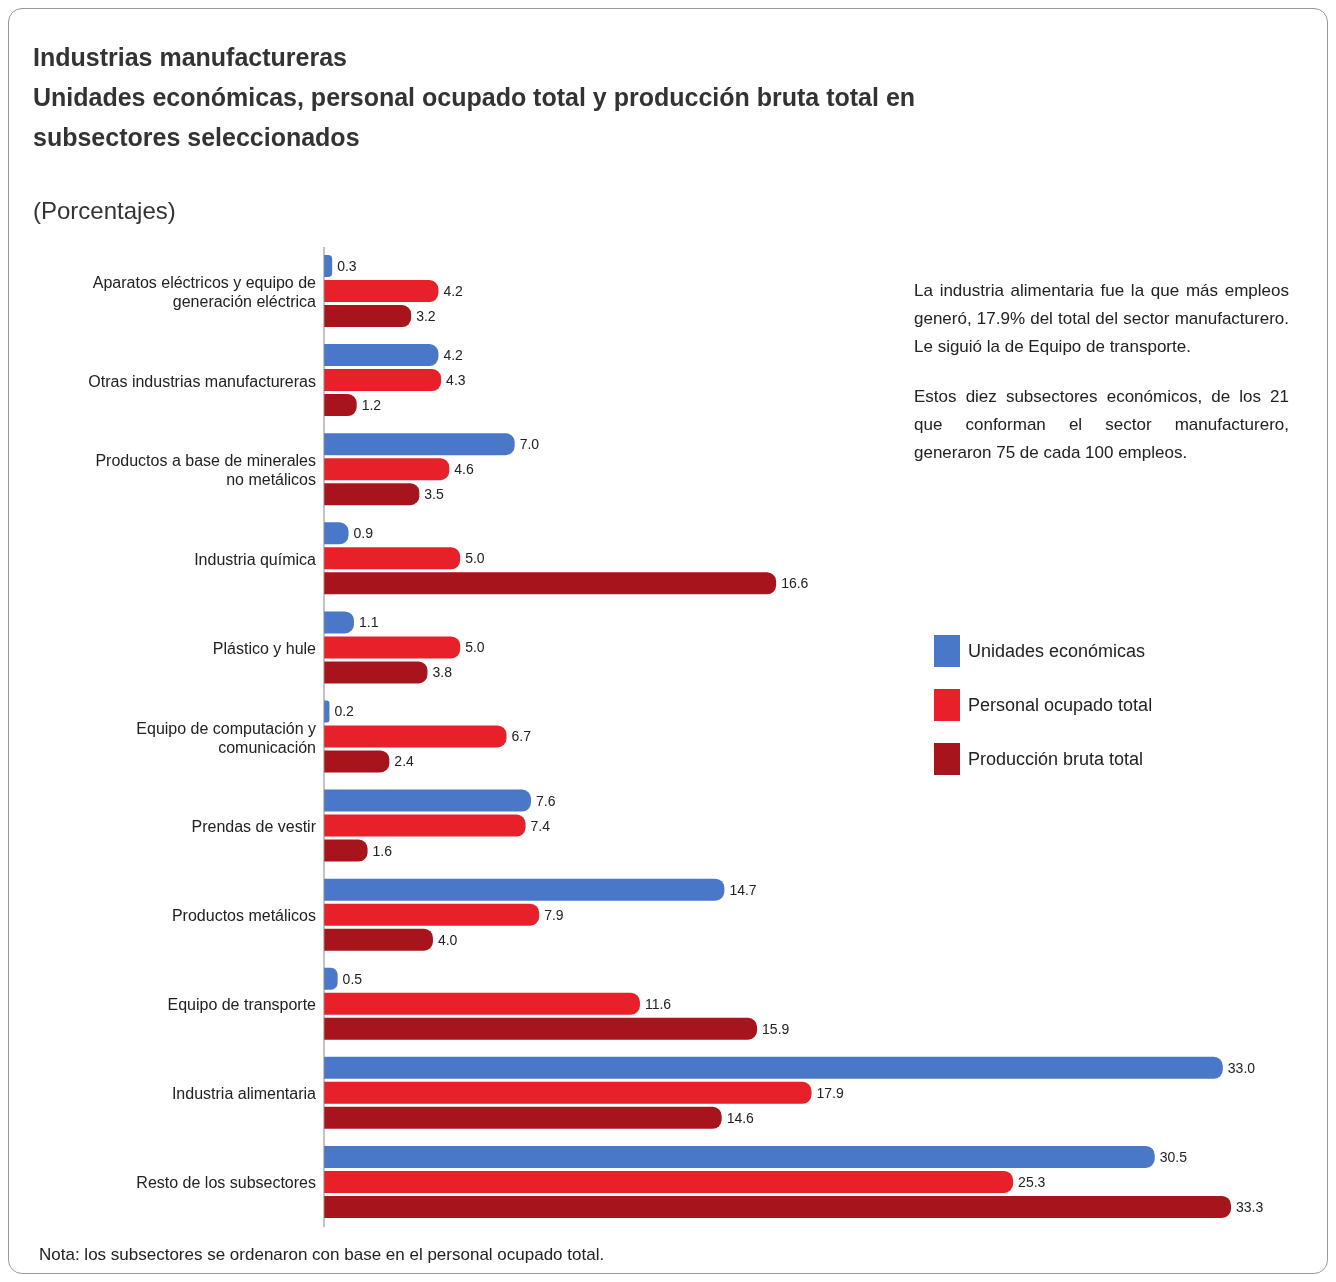  Describe the element at coordinates (475, 117) in the screenshot. I see `chart-subtitle: Unidades económicas, personal ocupado total y producción bruta total en subsectores seleccionados` at that location.